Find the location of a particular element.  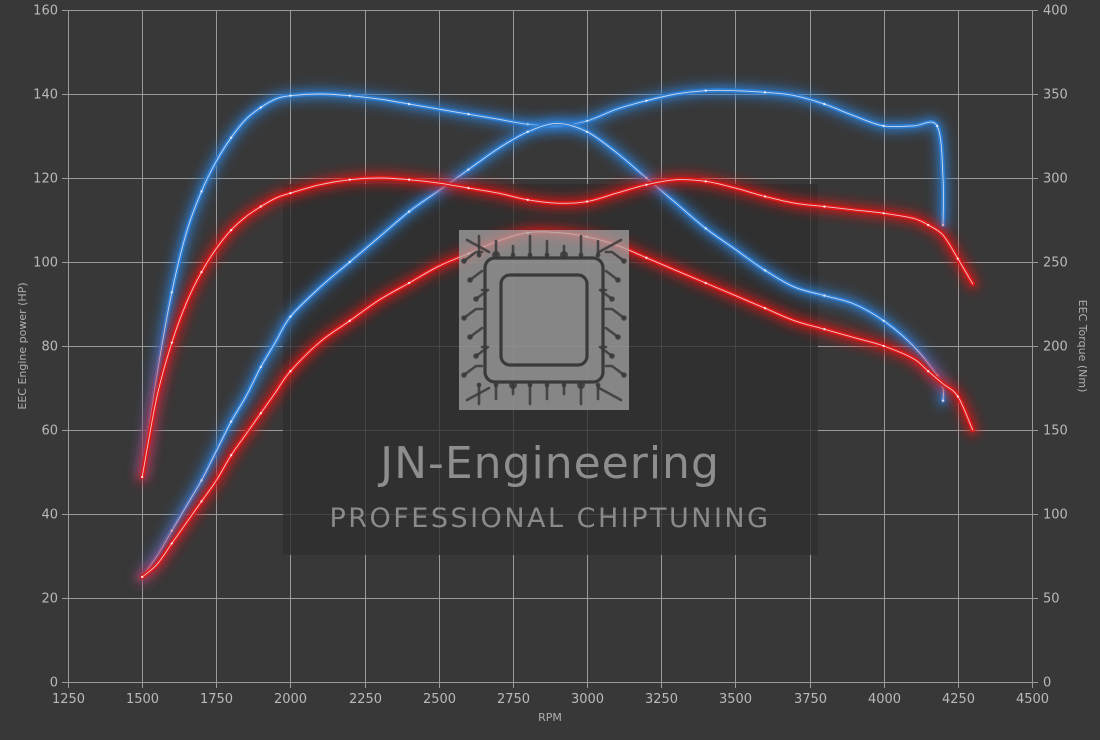

y-tick-label: 140 is located at coordinates (45, 95).